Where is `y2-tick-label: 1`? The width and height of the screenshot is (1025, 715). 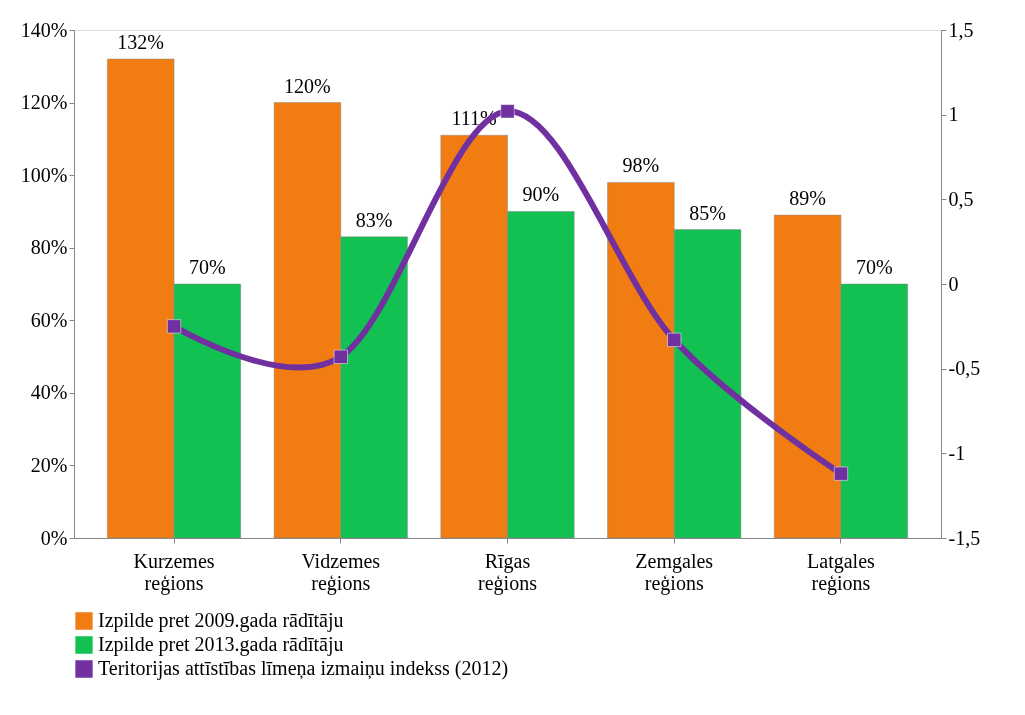 y2-tick-label: 1 is located at coordinates (953, 114).